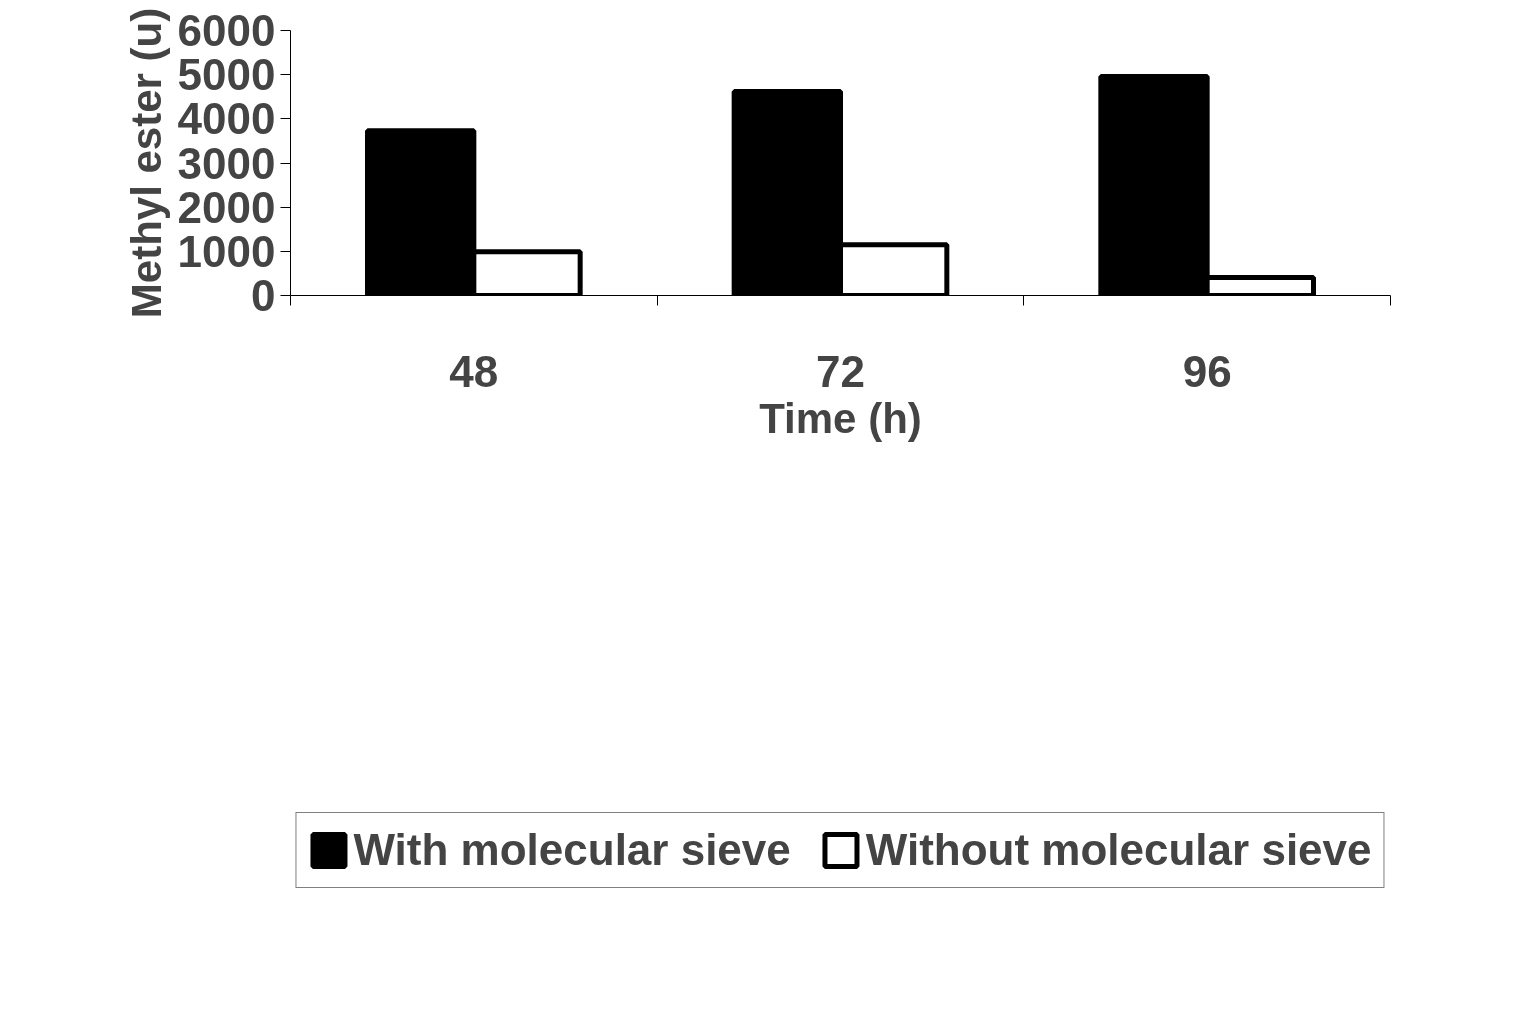 This screenshot has height=1029, width=1526. What do you see at coordinates (572, 849) in the screenshot?
I see `legend-label: With molecular sieve` at bounding box center [572, 849].